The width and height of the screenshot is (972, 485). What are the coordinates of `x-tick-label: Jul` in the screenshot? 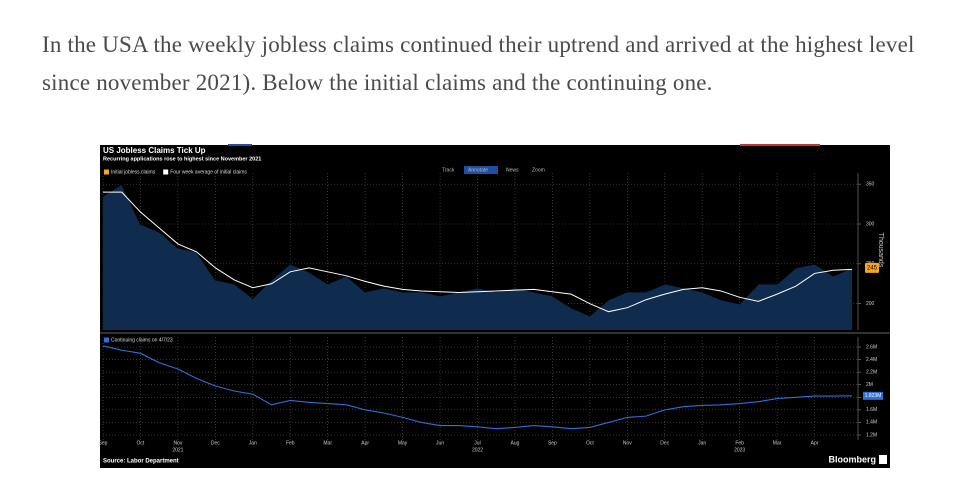 It's located at (477, 443).